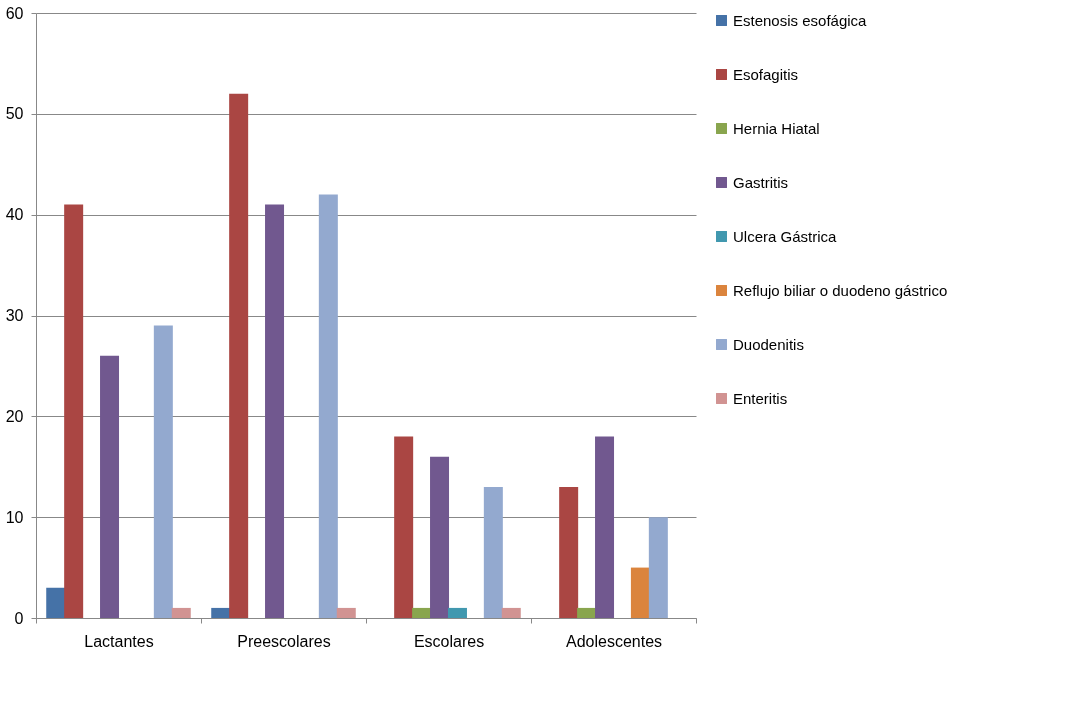 The image size is (1085, 724). Describe the element at coordinates (14, 517) in the screenshot. I see `y-tick-label: 10` at that location.